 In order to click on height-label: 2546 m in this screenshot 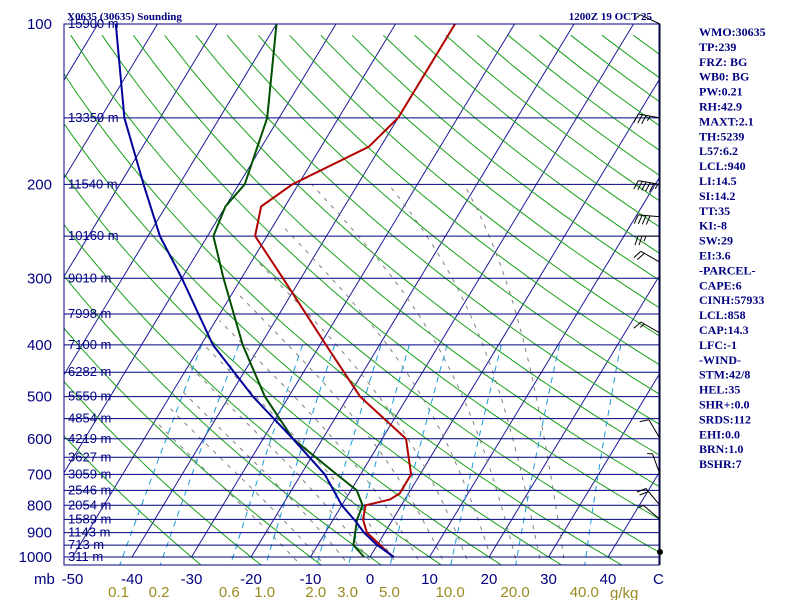, I will do `click(89, 489)`.